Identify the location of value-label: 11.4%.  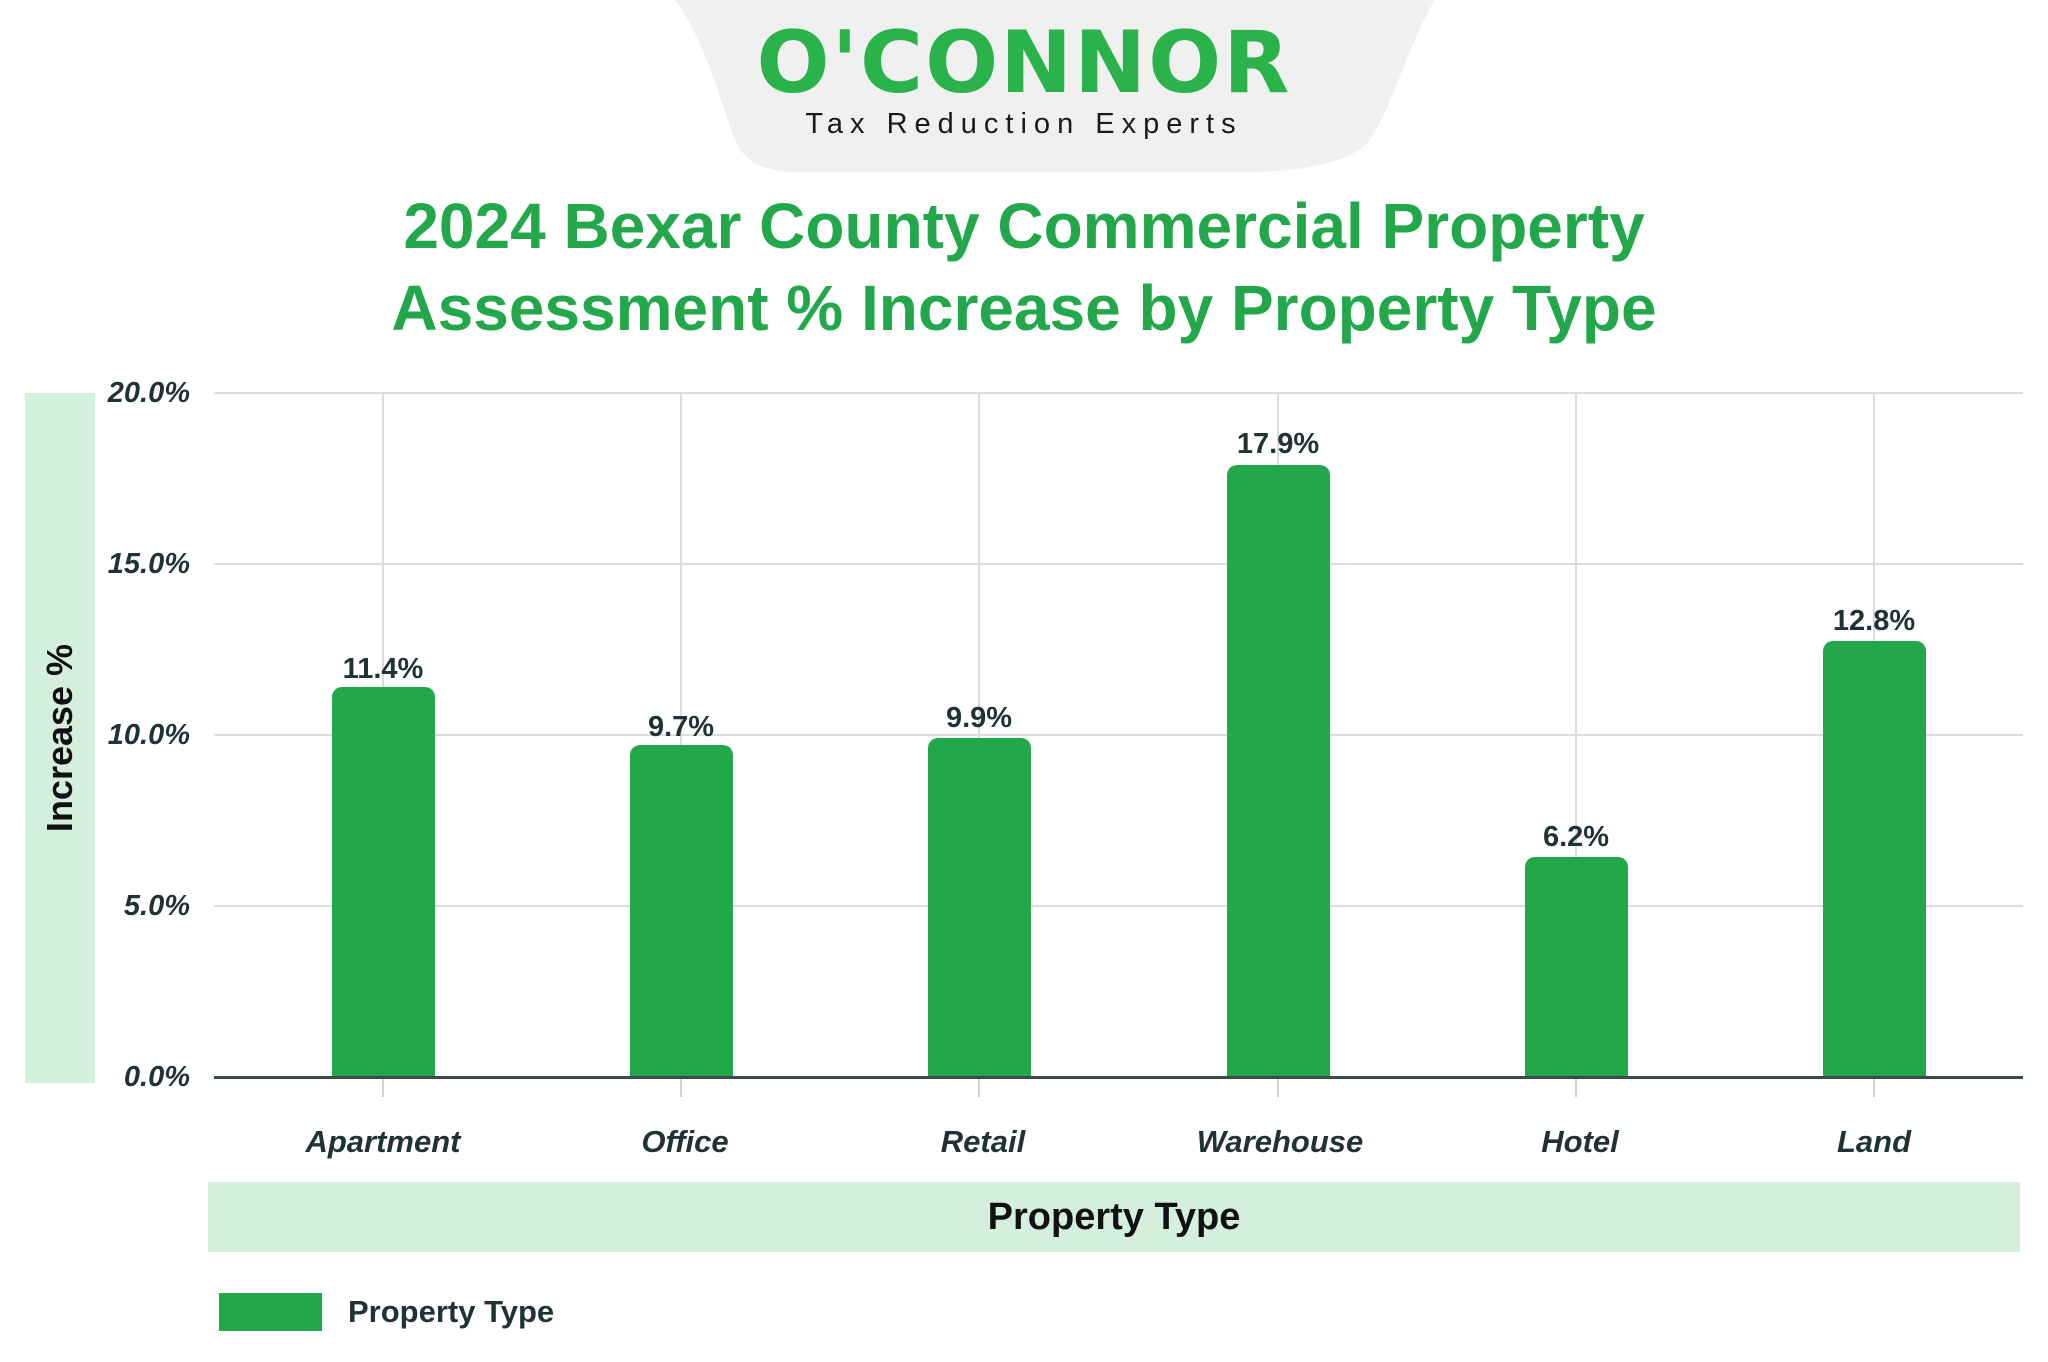
(383, 669).